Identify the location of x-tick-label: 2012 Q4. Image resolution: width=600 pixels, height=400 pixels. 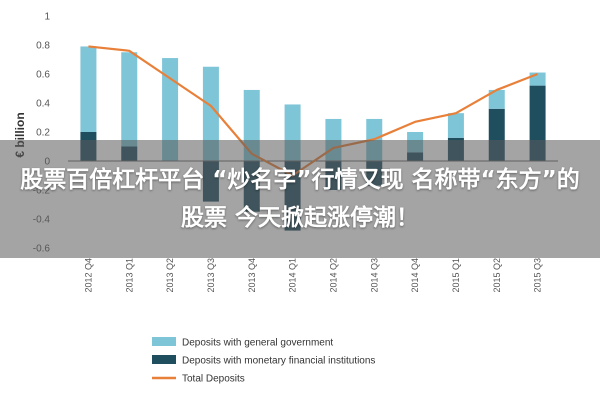
(88, 275).